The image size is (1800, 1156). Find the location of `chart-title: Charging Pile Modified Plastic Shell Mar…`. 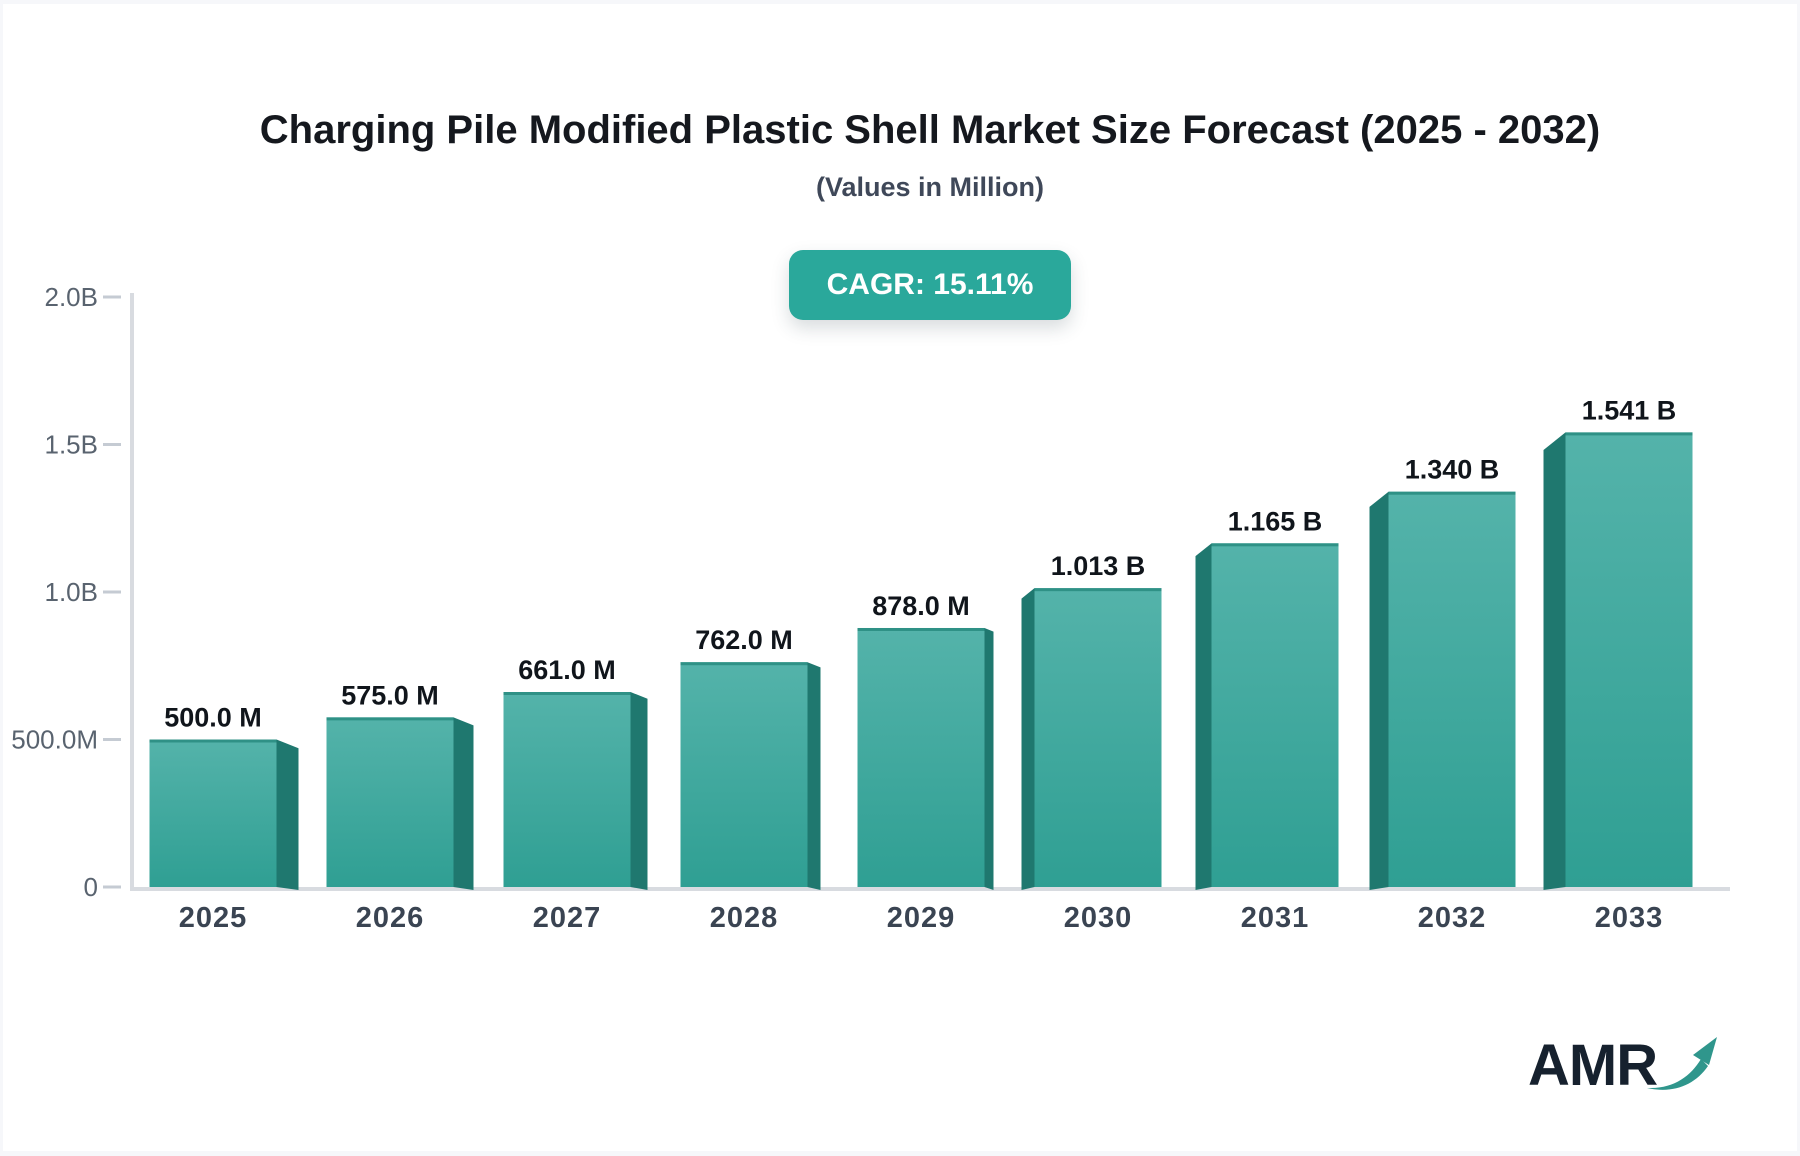

chart-title: Charging Pile Modified Plastic Shell Mar… is located at coordinates (930, 130).